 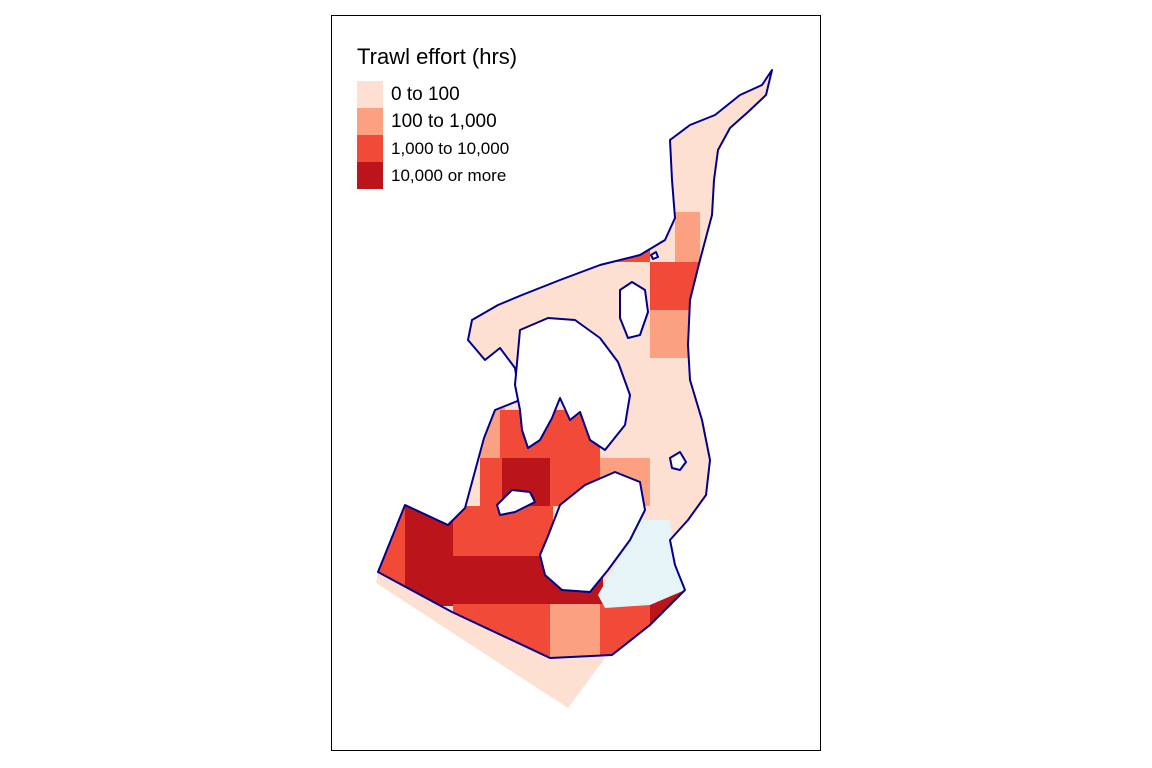 I want to click on land-north-islet, so click(x=654, y=255).